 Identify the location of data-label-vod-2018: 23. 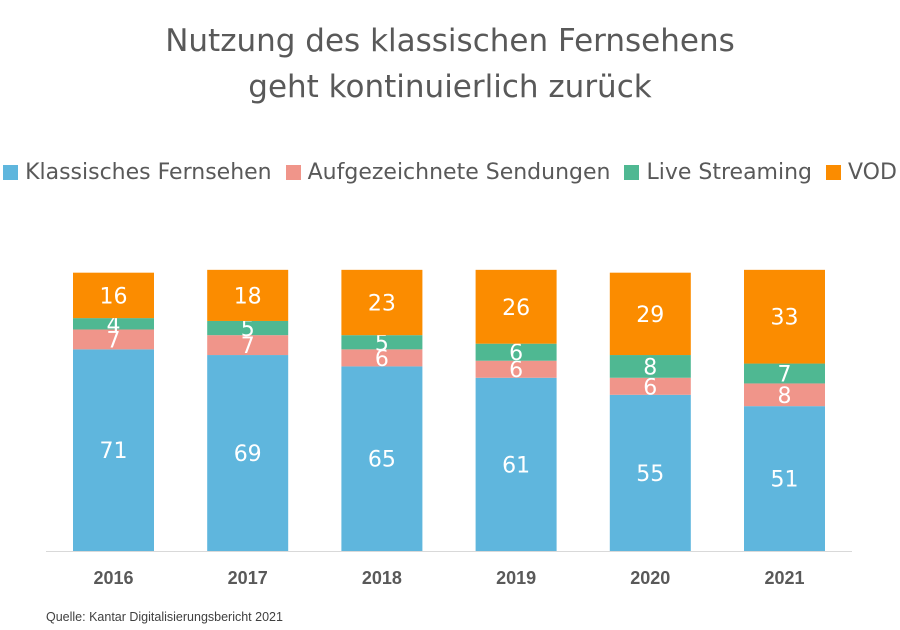
(382, 304).